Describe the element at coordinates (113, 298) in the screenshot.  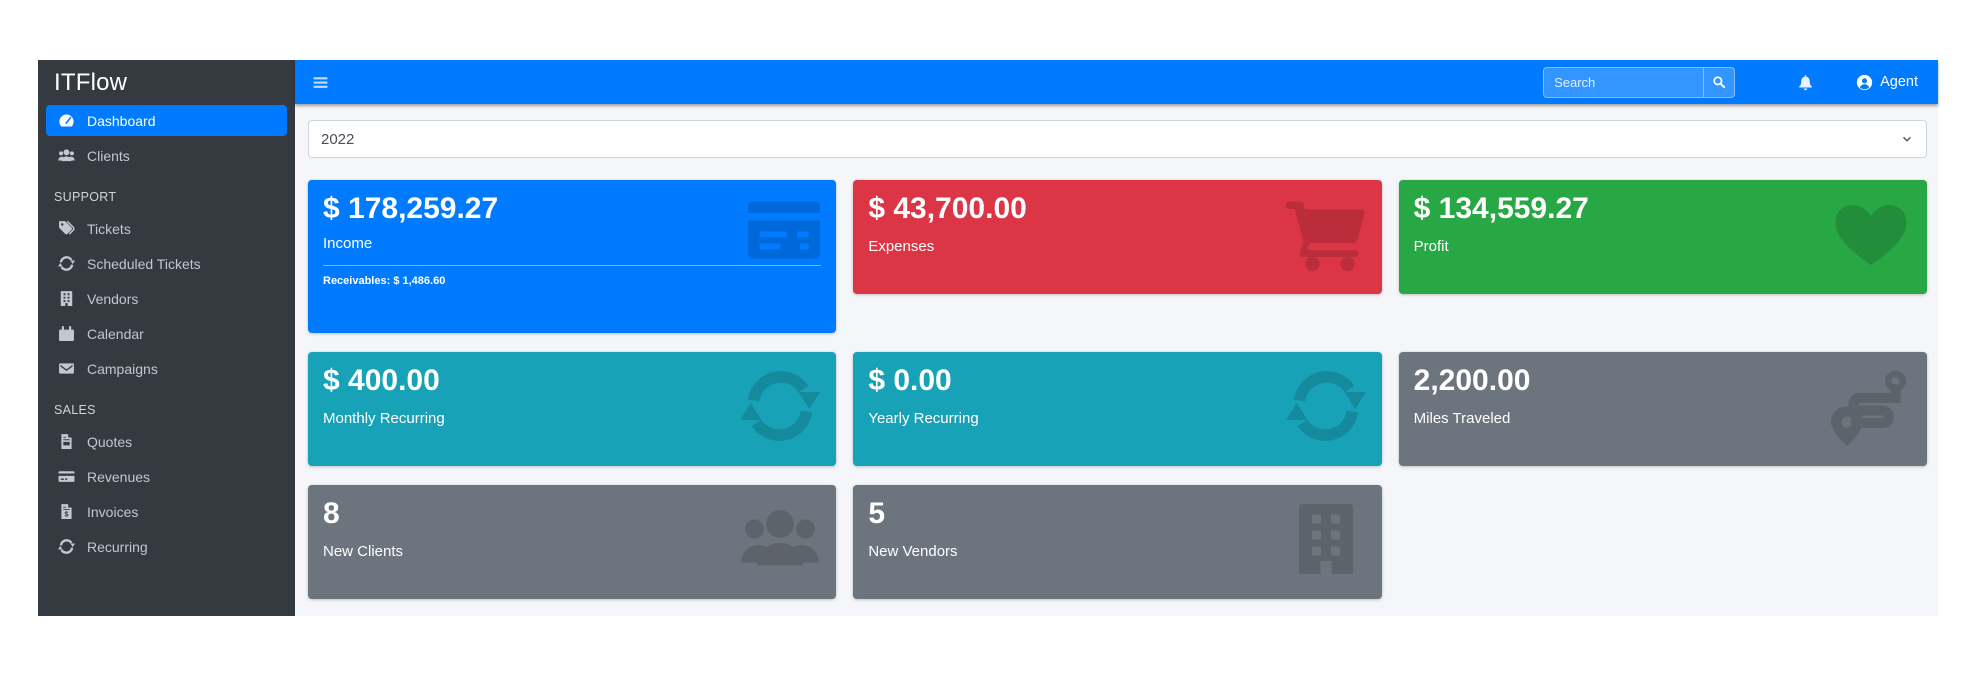
I see `sidebar-item-label: Vendors` at that location.